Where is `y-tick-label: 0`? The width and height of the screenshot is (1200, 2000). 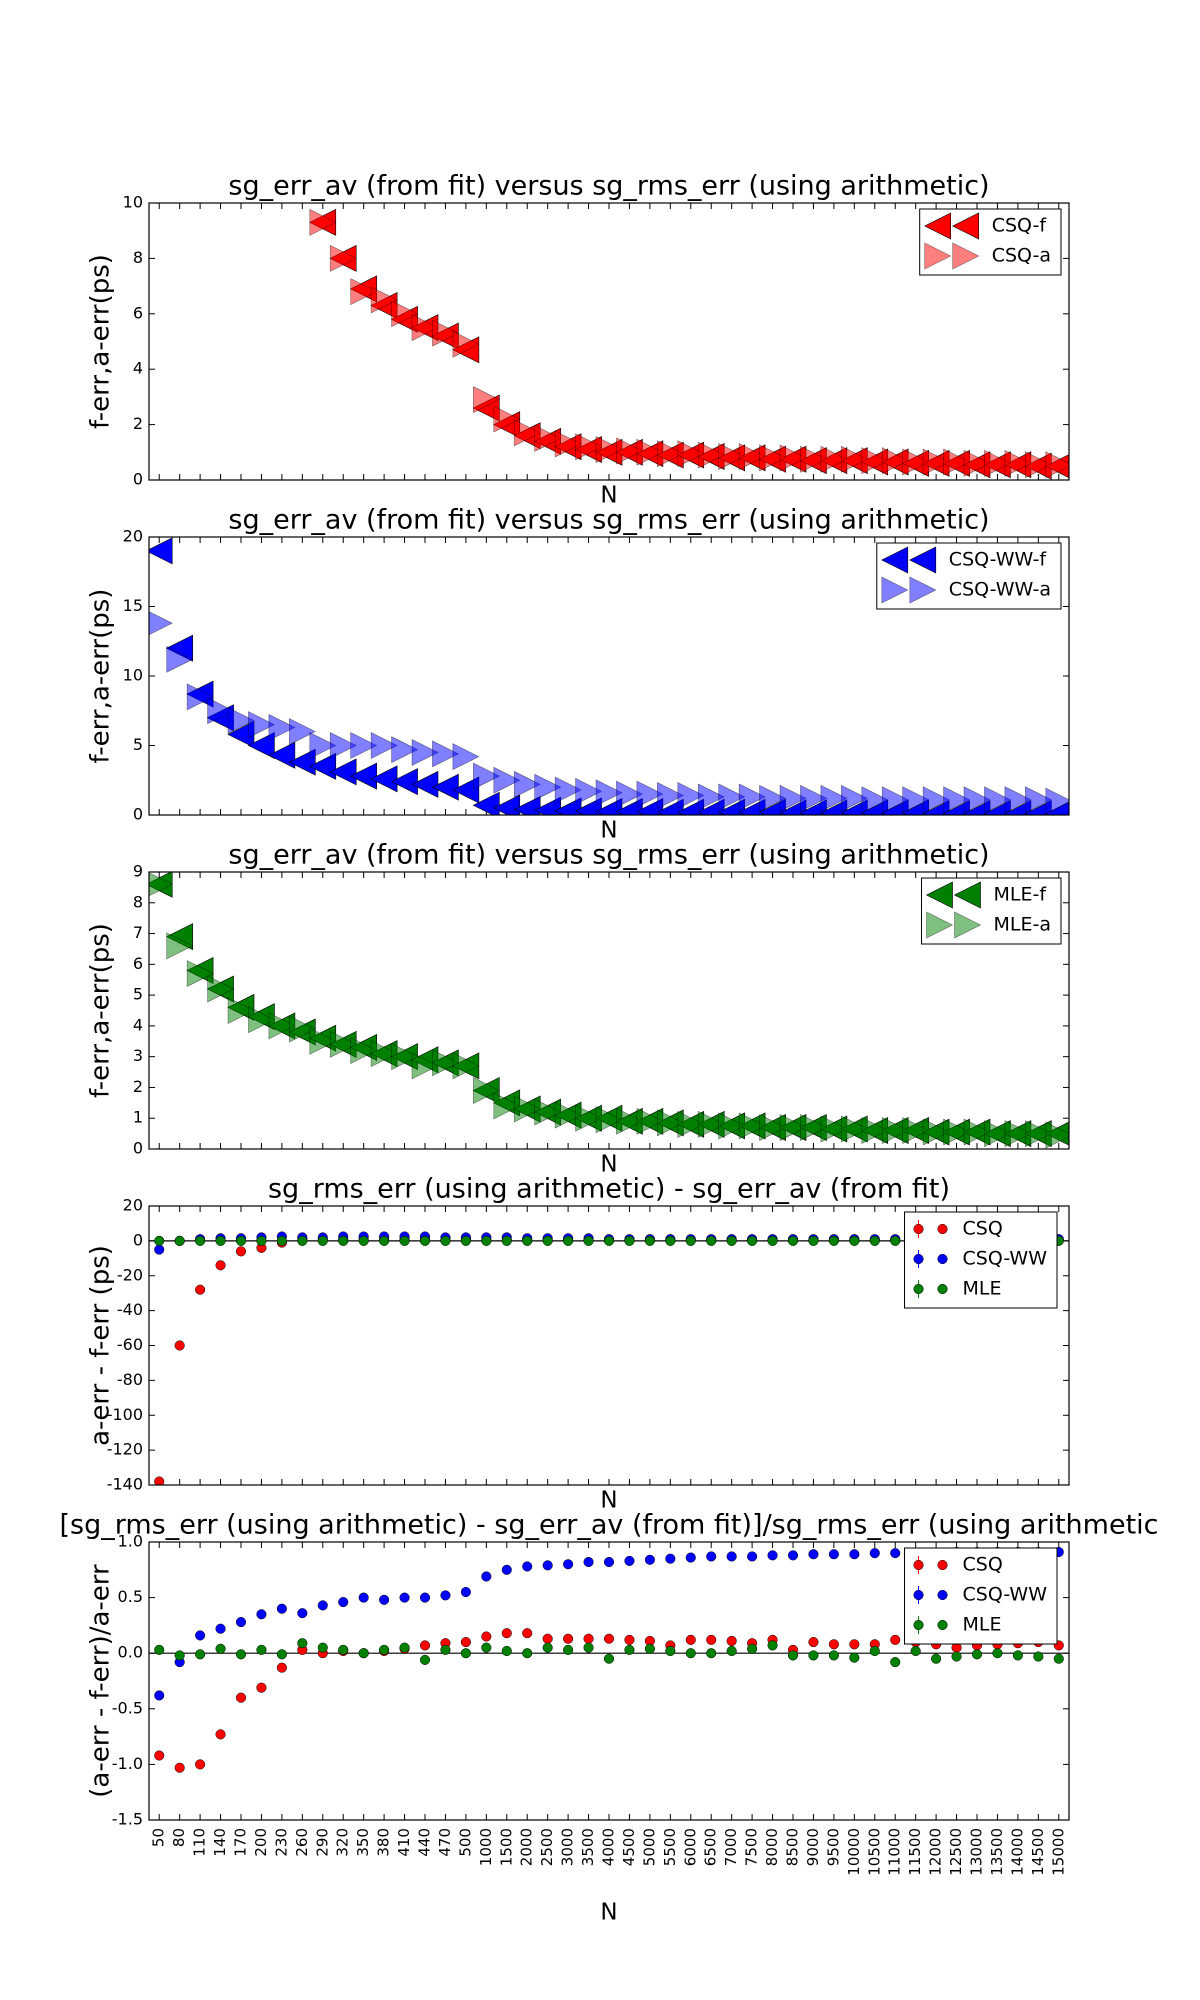 y-tick-label: 0 is located at coordinates (138, 814).